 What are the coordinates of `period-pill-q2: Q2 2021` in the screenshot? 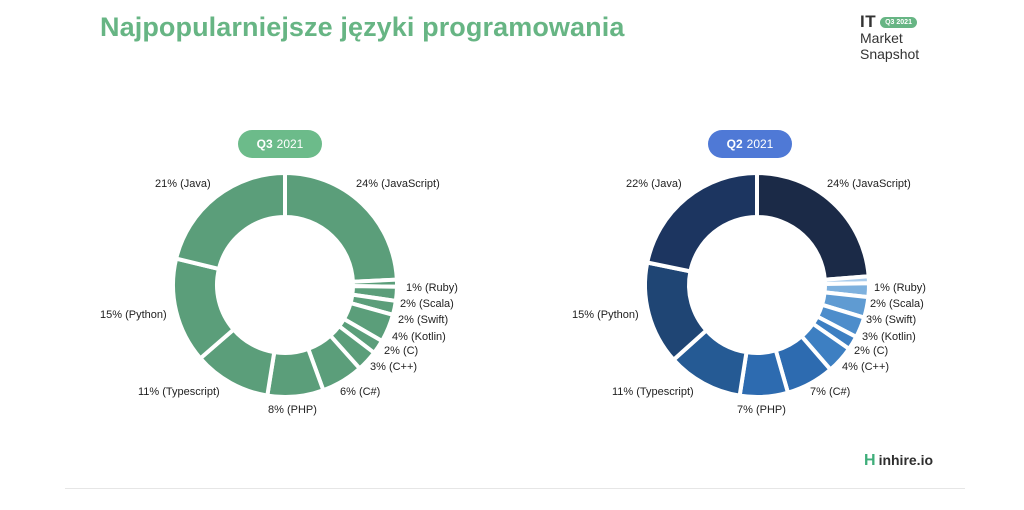 It's located at (750, 144).